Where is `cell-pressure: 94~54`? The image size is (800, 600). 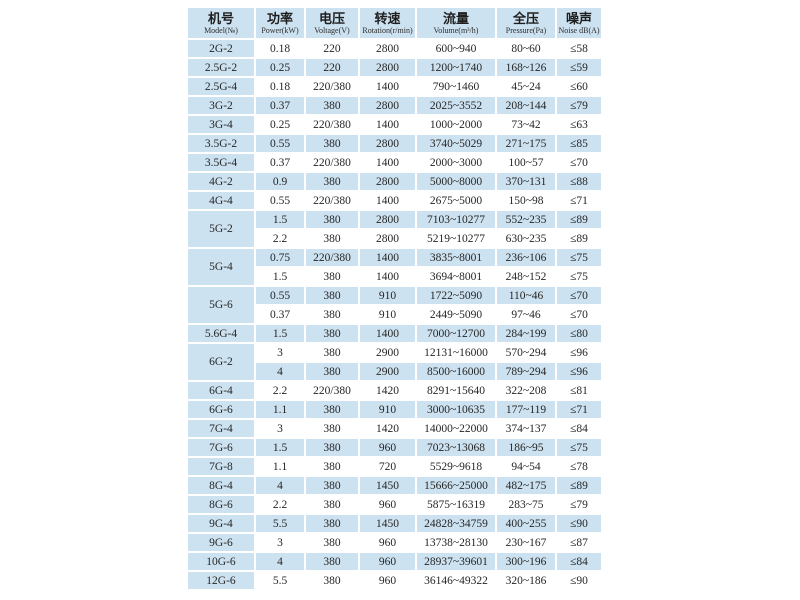 cell-pressure: 94~54 is located at coordinates (526, 466).